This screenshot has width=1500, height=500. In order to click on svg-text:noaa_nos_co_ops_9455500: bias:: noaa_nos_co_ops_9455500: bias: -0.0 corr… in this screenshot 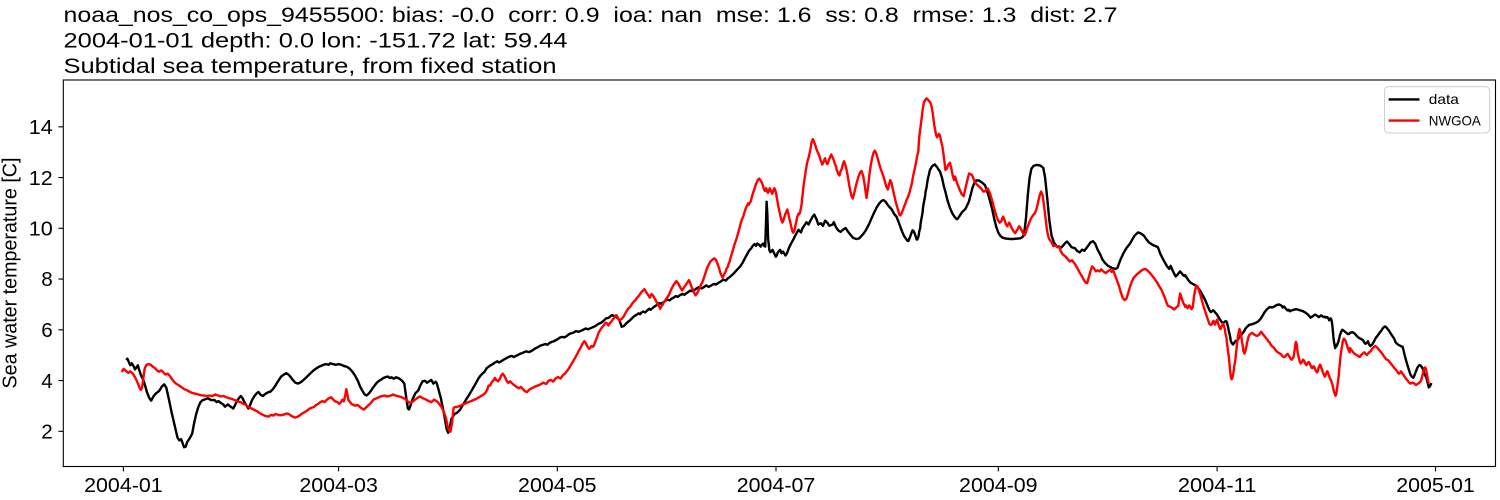, I will do `click(591, 15)`.